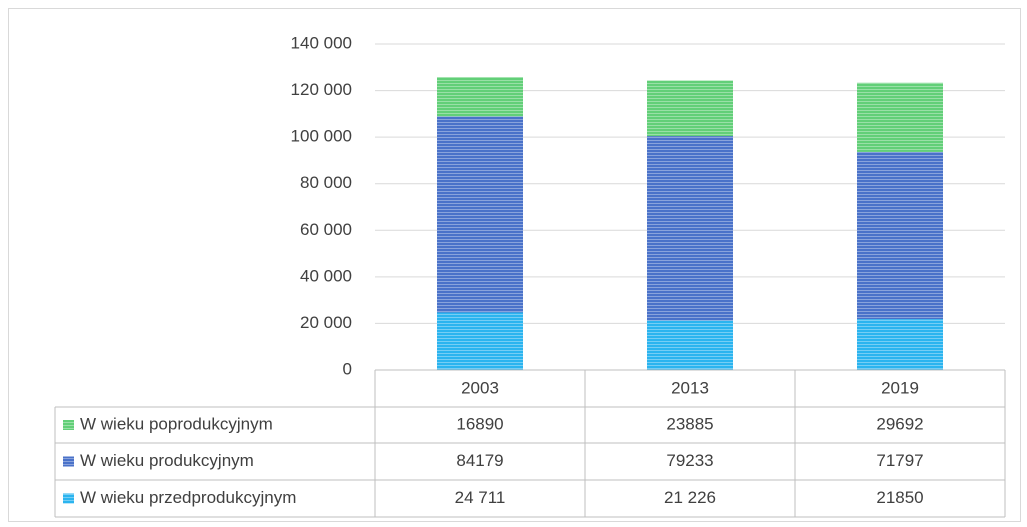 This screenshot has height=527, width=1027. I want to click on table-value: 71797, so click(899, 460).